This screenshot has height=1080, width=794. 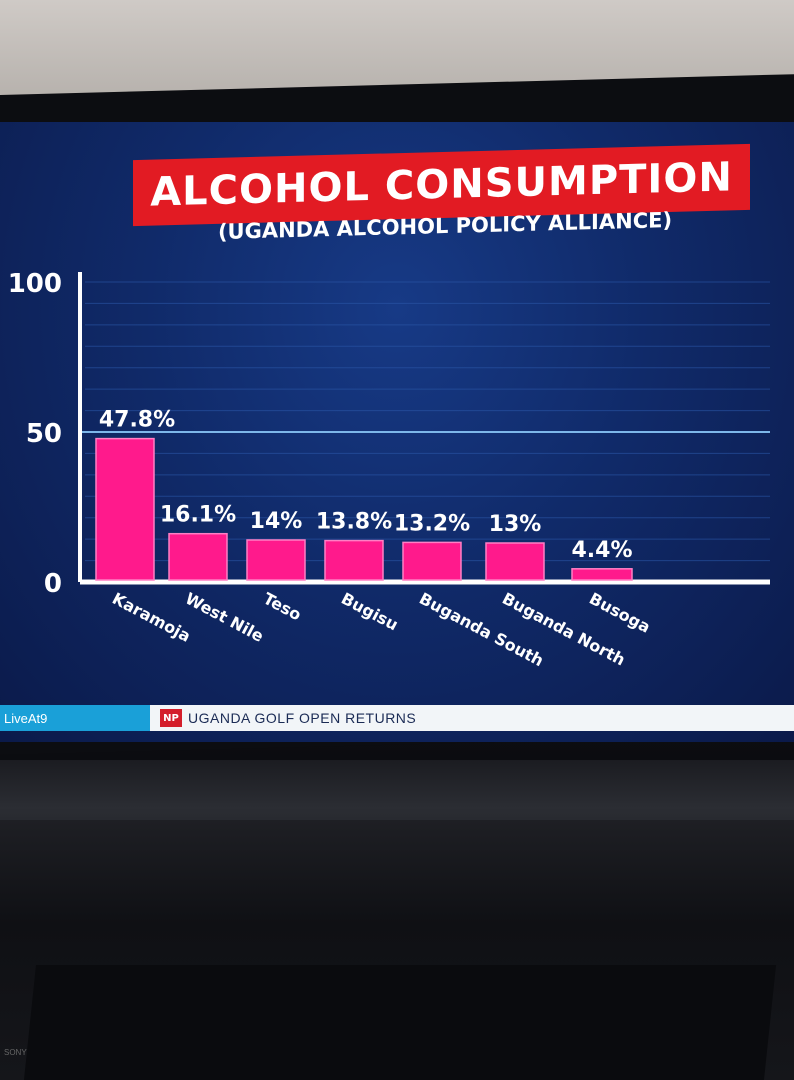 I want to click on value-label: 13.8%, so click(x=354, y=522).